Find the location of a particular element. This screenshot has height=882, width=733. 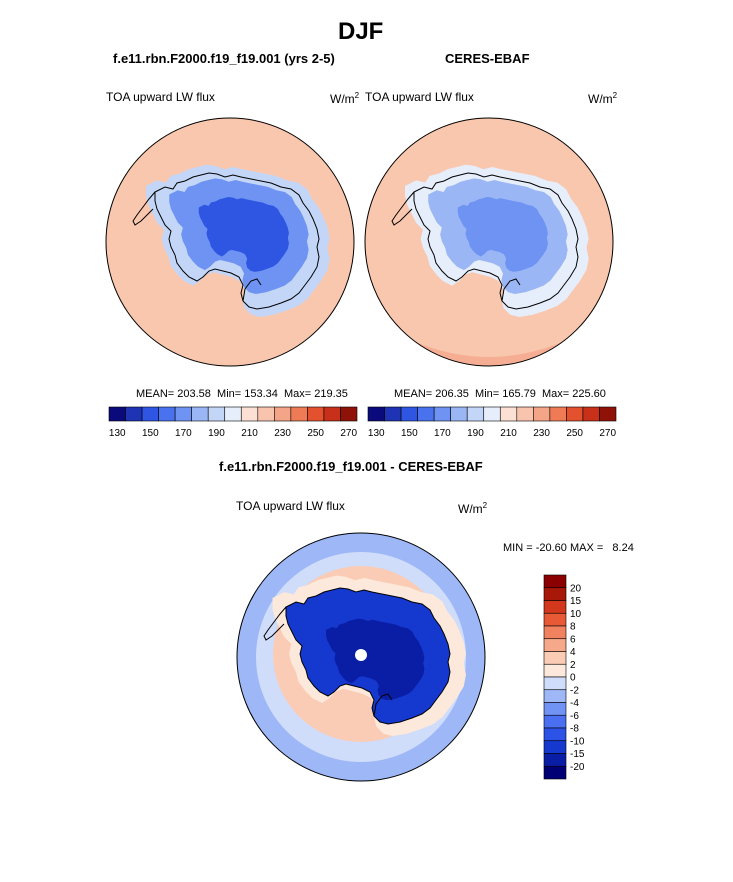

model-coastline is located at coordinates (237, 241).